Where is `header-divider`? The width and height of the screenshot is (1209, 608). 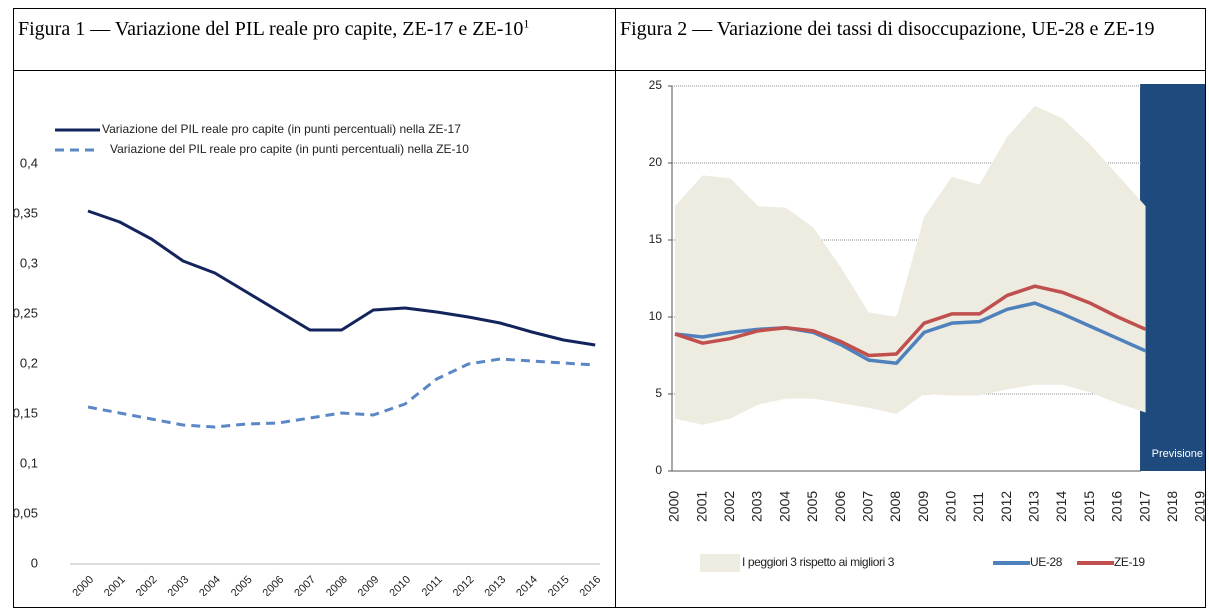 header-divider is located at coordinates (609, 70).